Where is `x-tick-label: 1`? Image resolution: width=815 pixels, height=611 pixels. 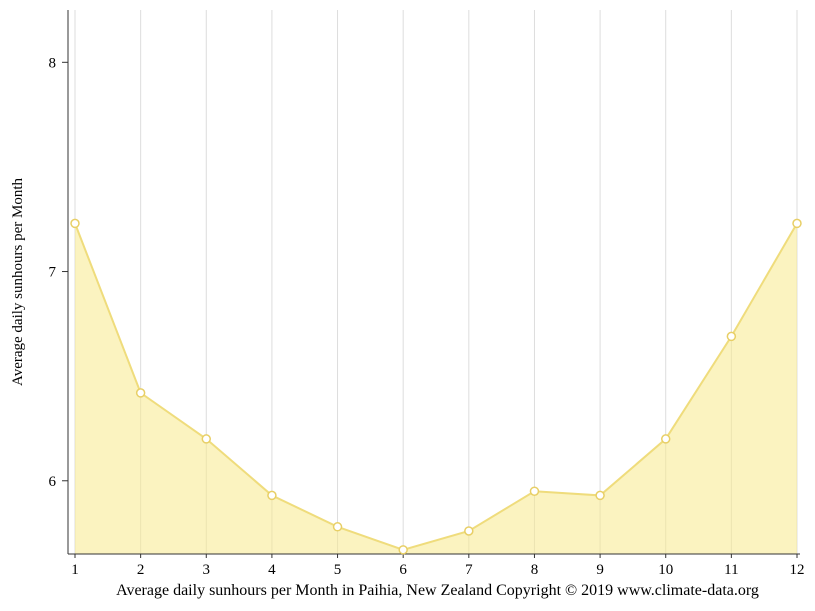 x-tick-label: 1 is located at coordinates (75, 570).